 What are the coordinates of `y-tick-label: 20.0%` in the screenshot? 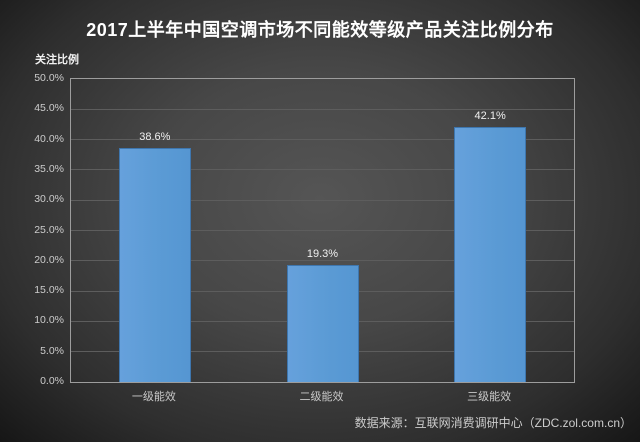 It's located at (49, 259).